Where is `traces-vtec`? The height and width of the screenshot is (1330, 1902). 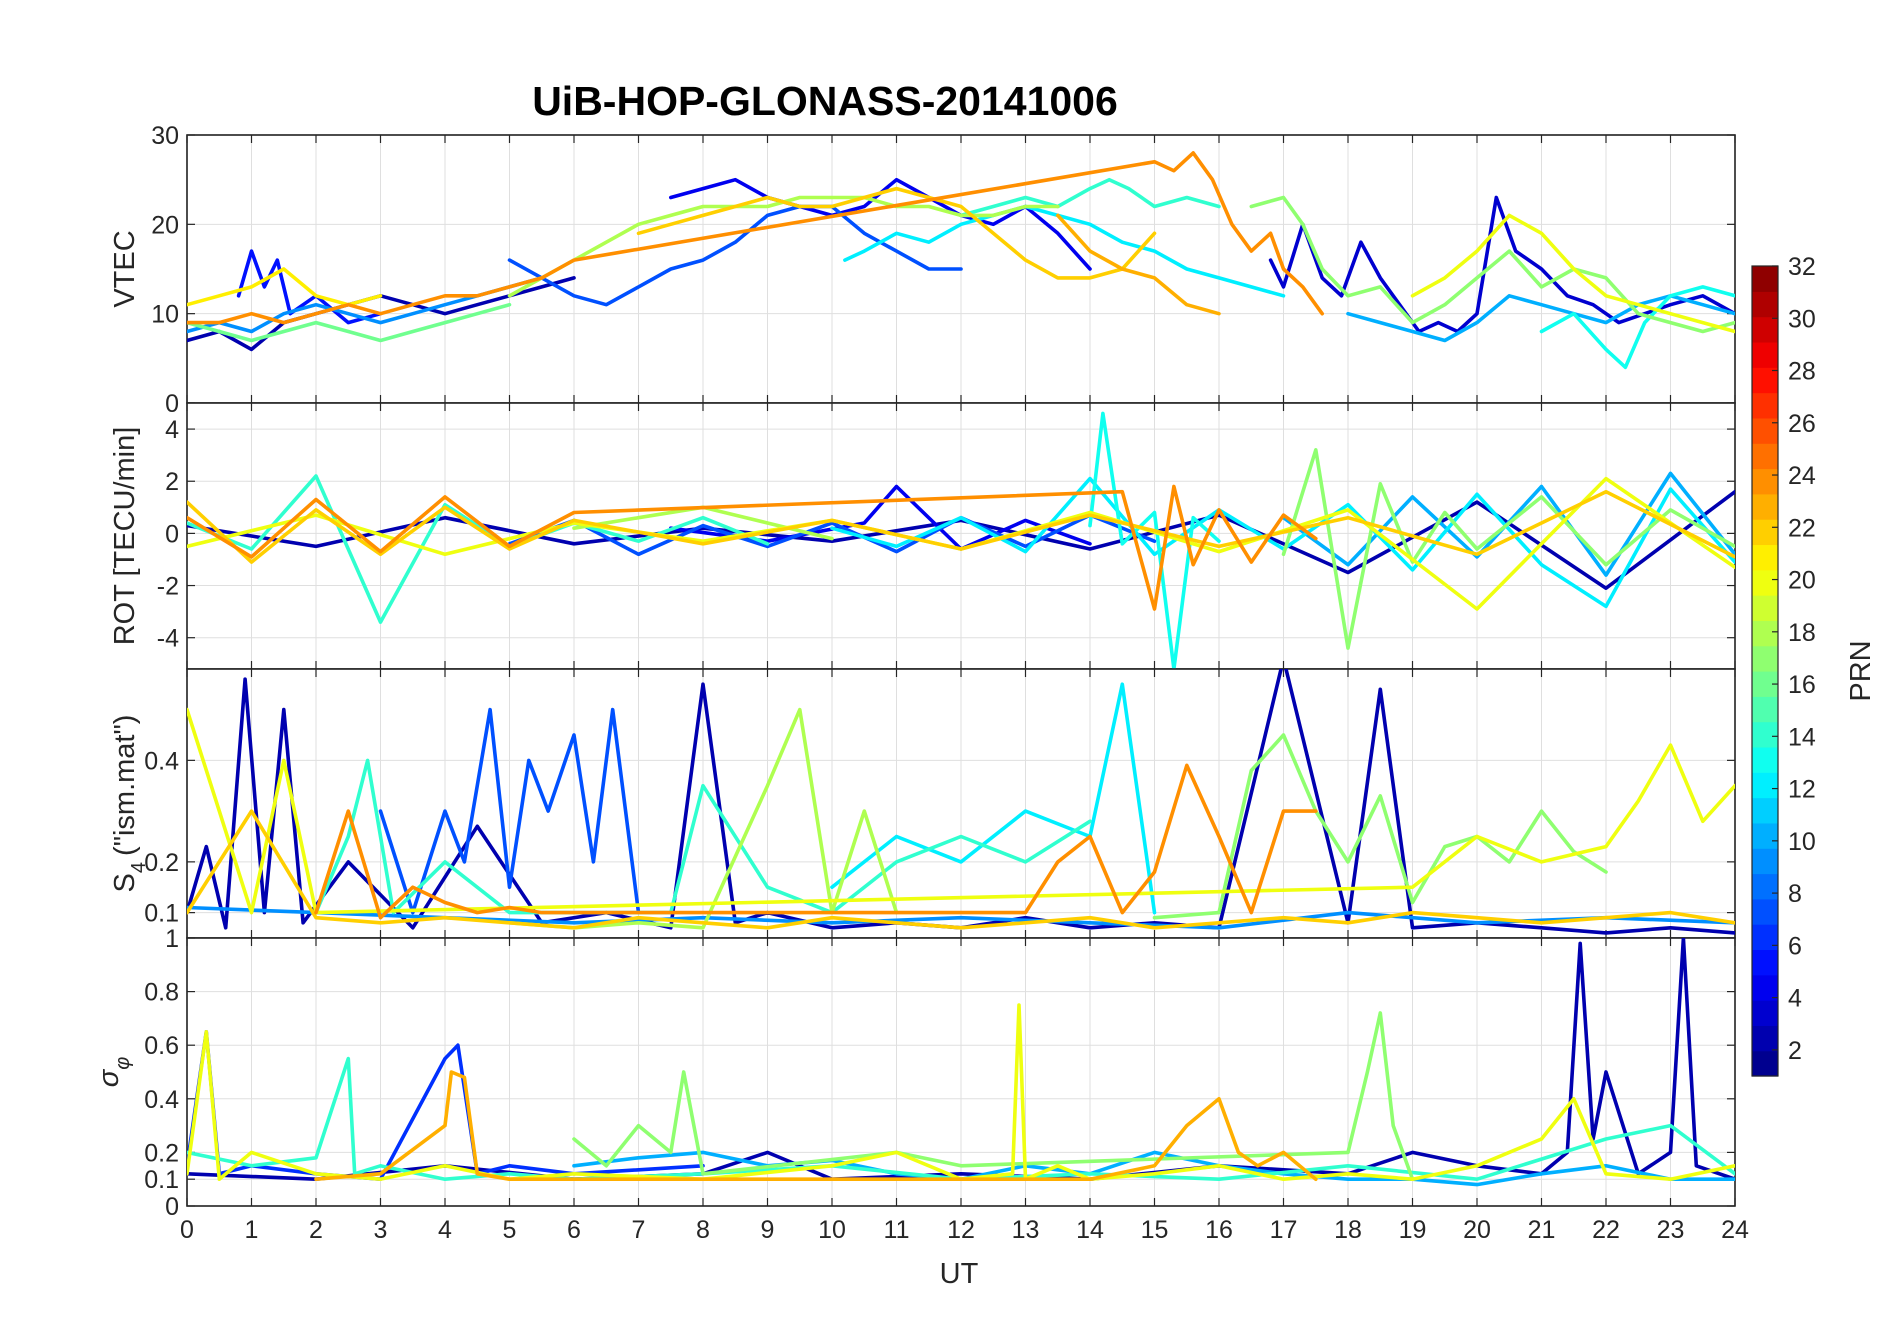
traces-vtec is located at coordinates (961, 260).